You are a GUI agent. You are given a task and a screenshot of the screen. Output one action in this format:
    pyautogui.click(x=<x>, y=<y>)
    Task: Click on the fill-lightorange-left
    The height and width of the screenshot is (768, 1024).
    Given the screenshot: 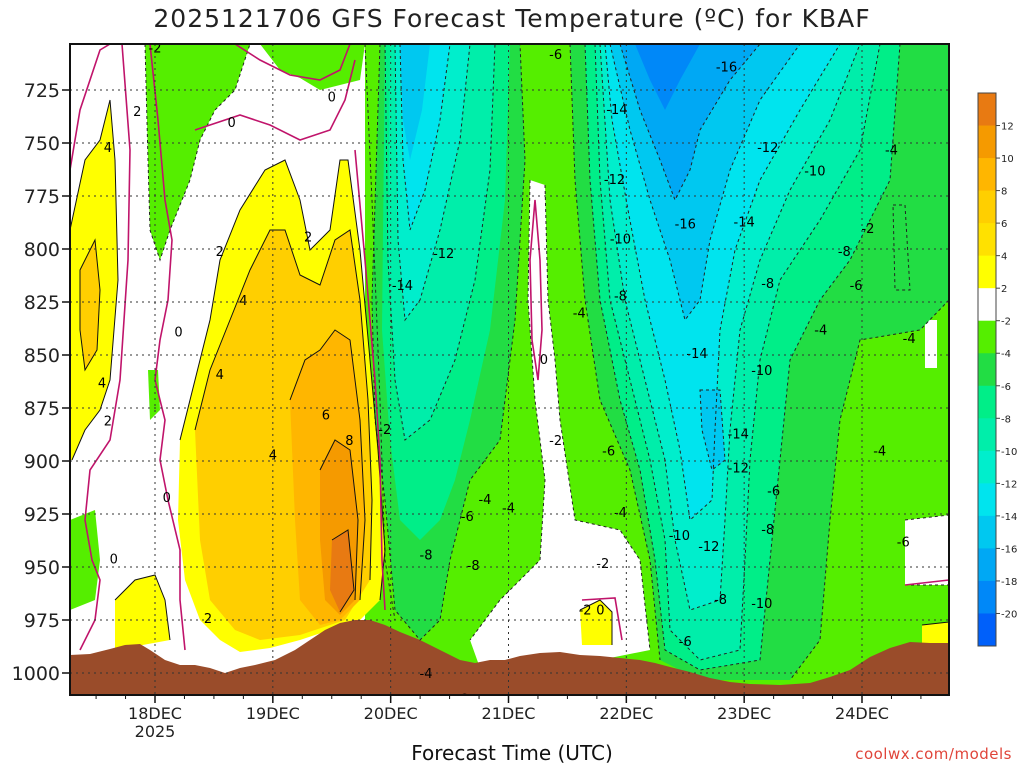 What is the action you would take?
    pyautogui.click(x=90, y=305)
    